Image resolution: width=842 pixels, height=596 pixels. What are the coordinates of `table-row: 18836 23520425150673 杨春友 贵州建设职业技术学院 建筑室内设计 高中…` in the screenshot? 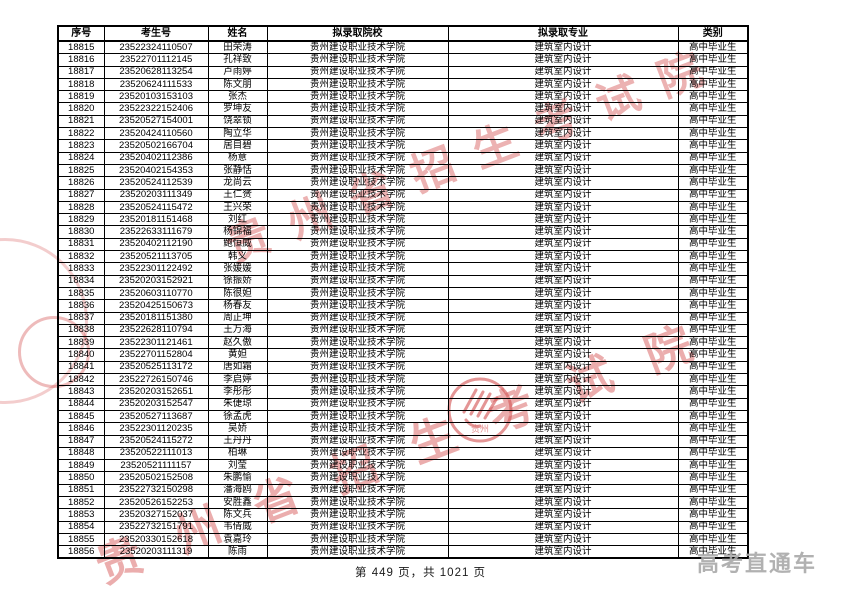 It's located at (403, 306).